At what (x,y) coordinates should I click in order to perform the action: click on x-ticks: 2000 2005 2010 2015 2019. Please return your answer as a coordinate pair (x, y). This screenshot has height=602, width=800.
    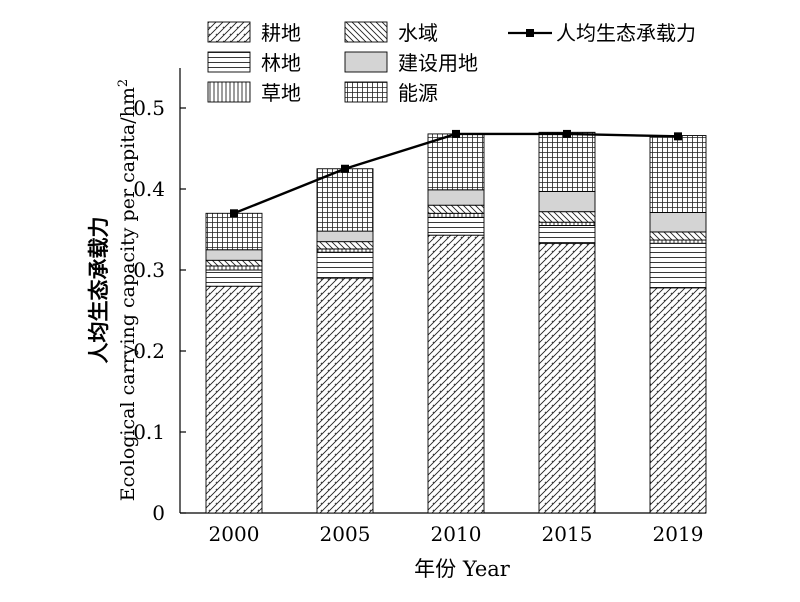
    Looking at the image, I should click on (456, 534).